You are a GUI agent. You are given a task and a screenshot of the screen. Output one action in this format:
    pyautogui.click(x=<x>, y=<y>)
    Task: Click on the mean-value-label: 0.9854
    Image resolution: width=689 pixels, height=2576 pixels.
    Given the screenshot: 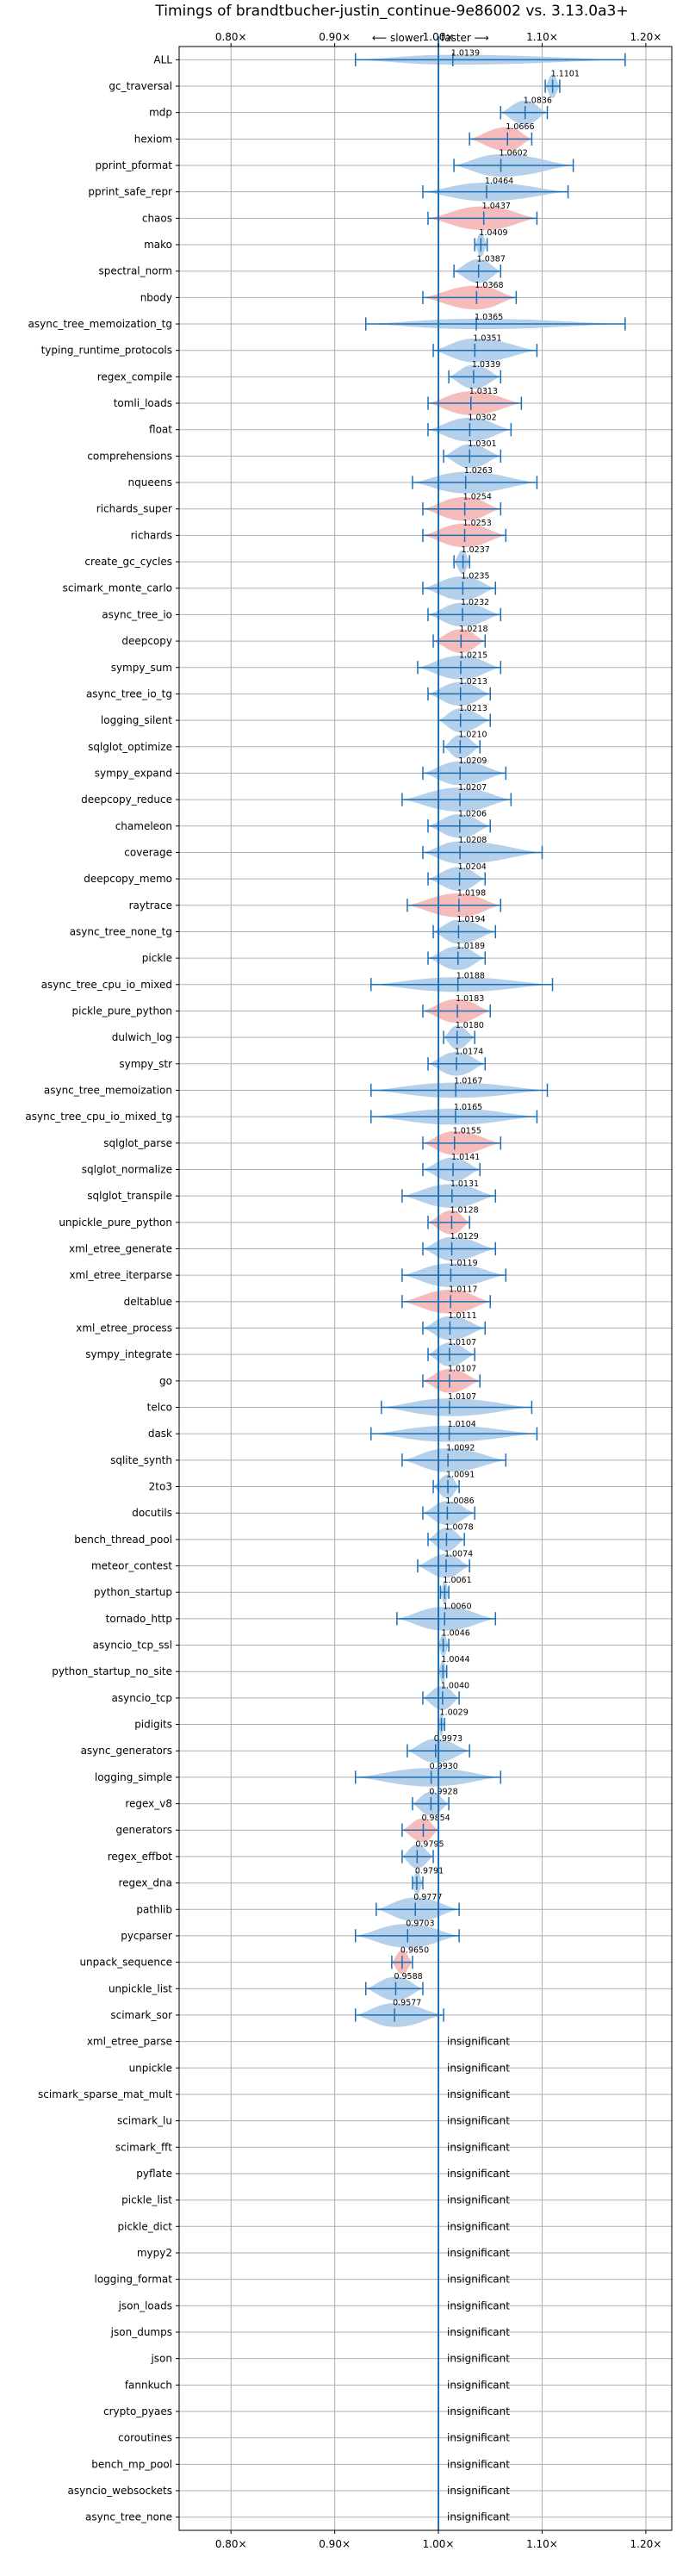 What is the action you would take?
    pyautogui.click(x=435, y=1819)
    